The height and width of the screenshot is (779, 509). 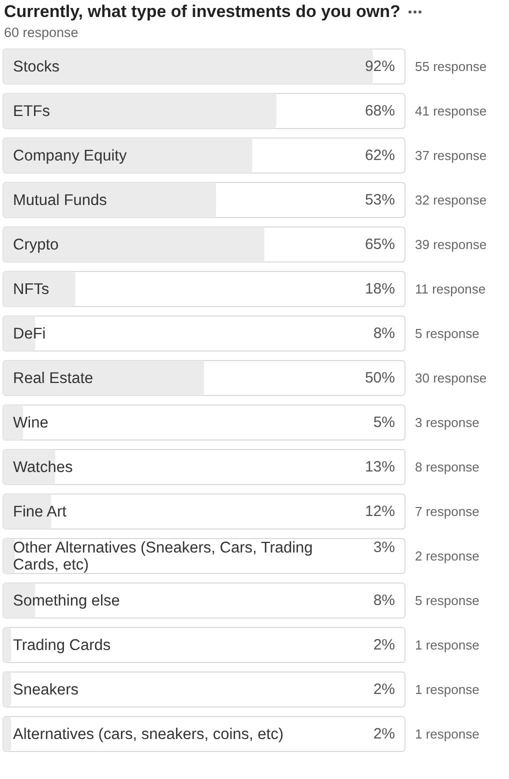 I want to click on data-label: 68%, so click(x=379, y=111).